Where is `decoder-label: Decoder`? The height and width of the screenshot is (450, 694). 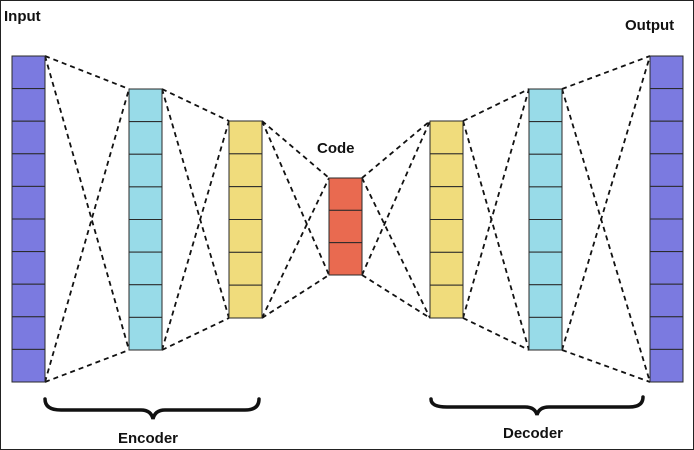
decoder-label: Decoder is located at coordinates (533, 433).